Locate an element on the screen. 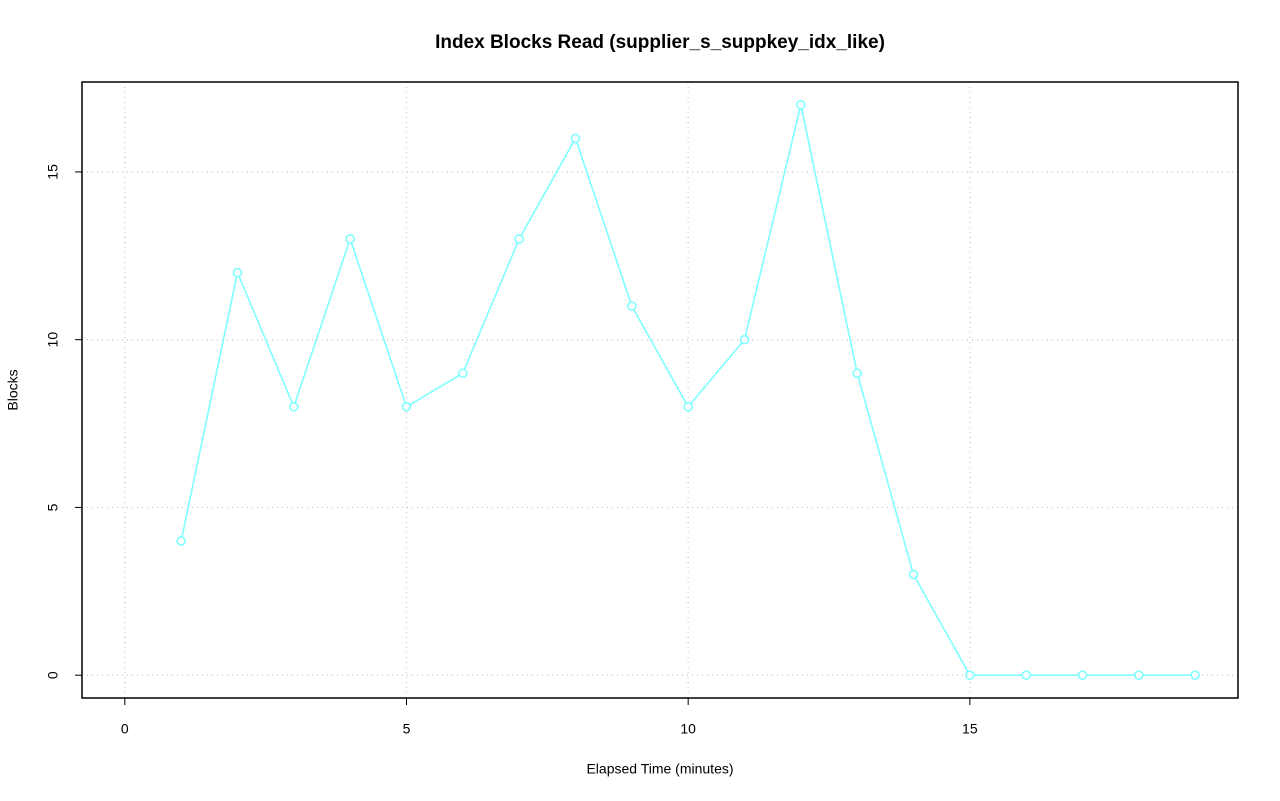 The height and width of the screenshot is (801, 1280). y-axis-label: Blocks is located at coordinates (13, 389).